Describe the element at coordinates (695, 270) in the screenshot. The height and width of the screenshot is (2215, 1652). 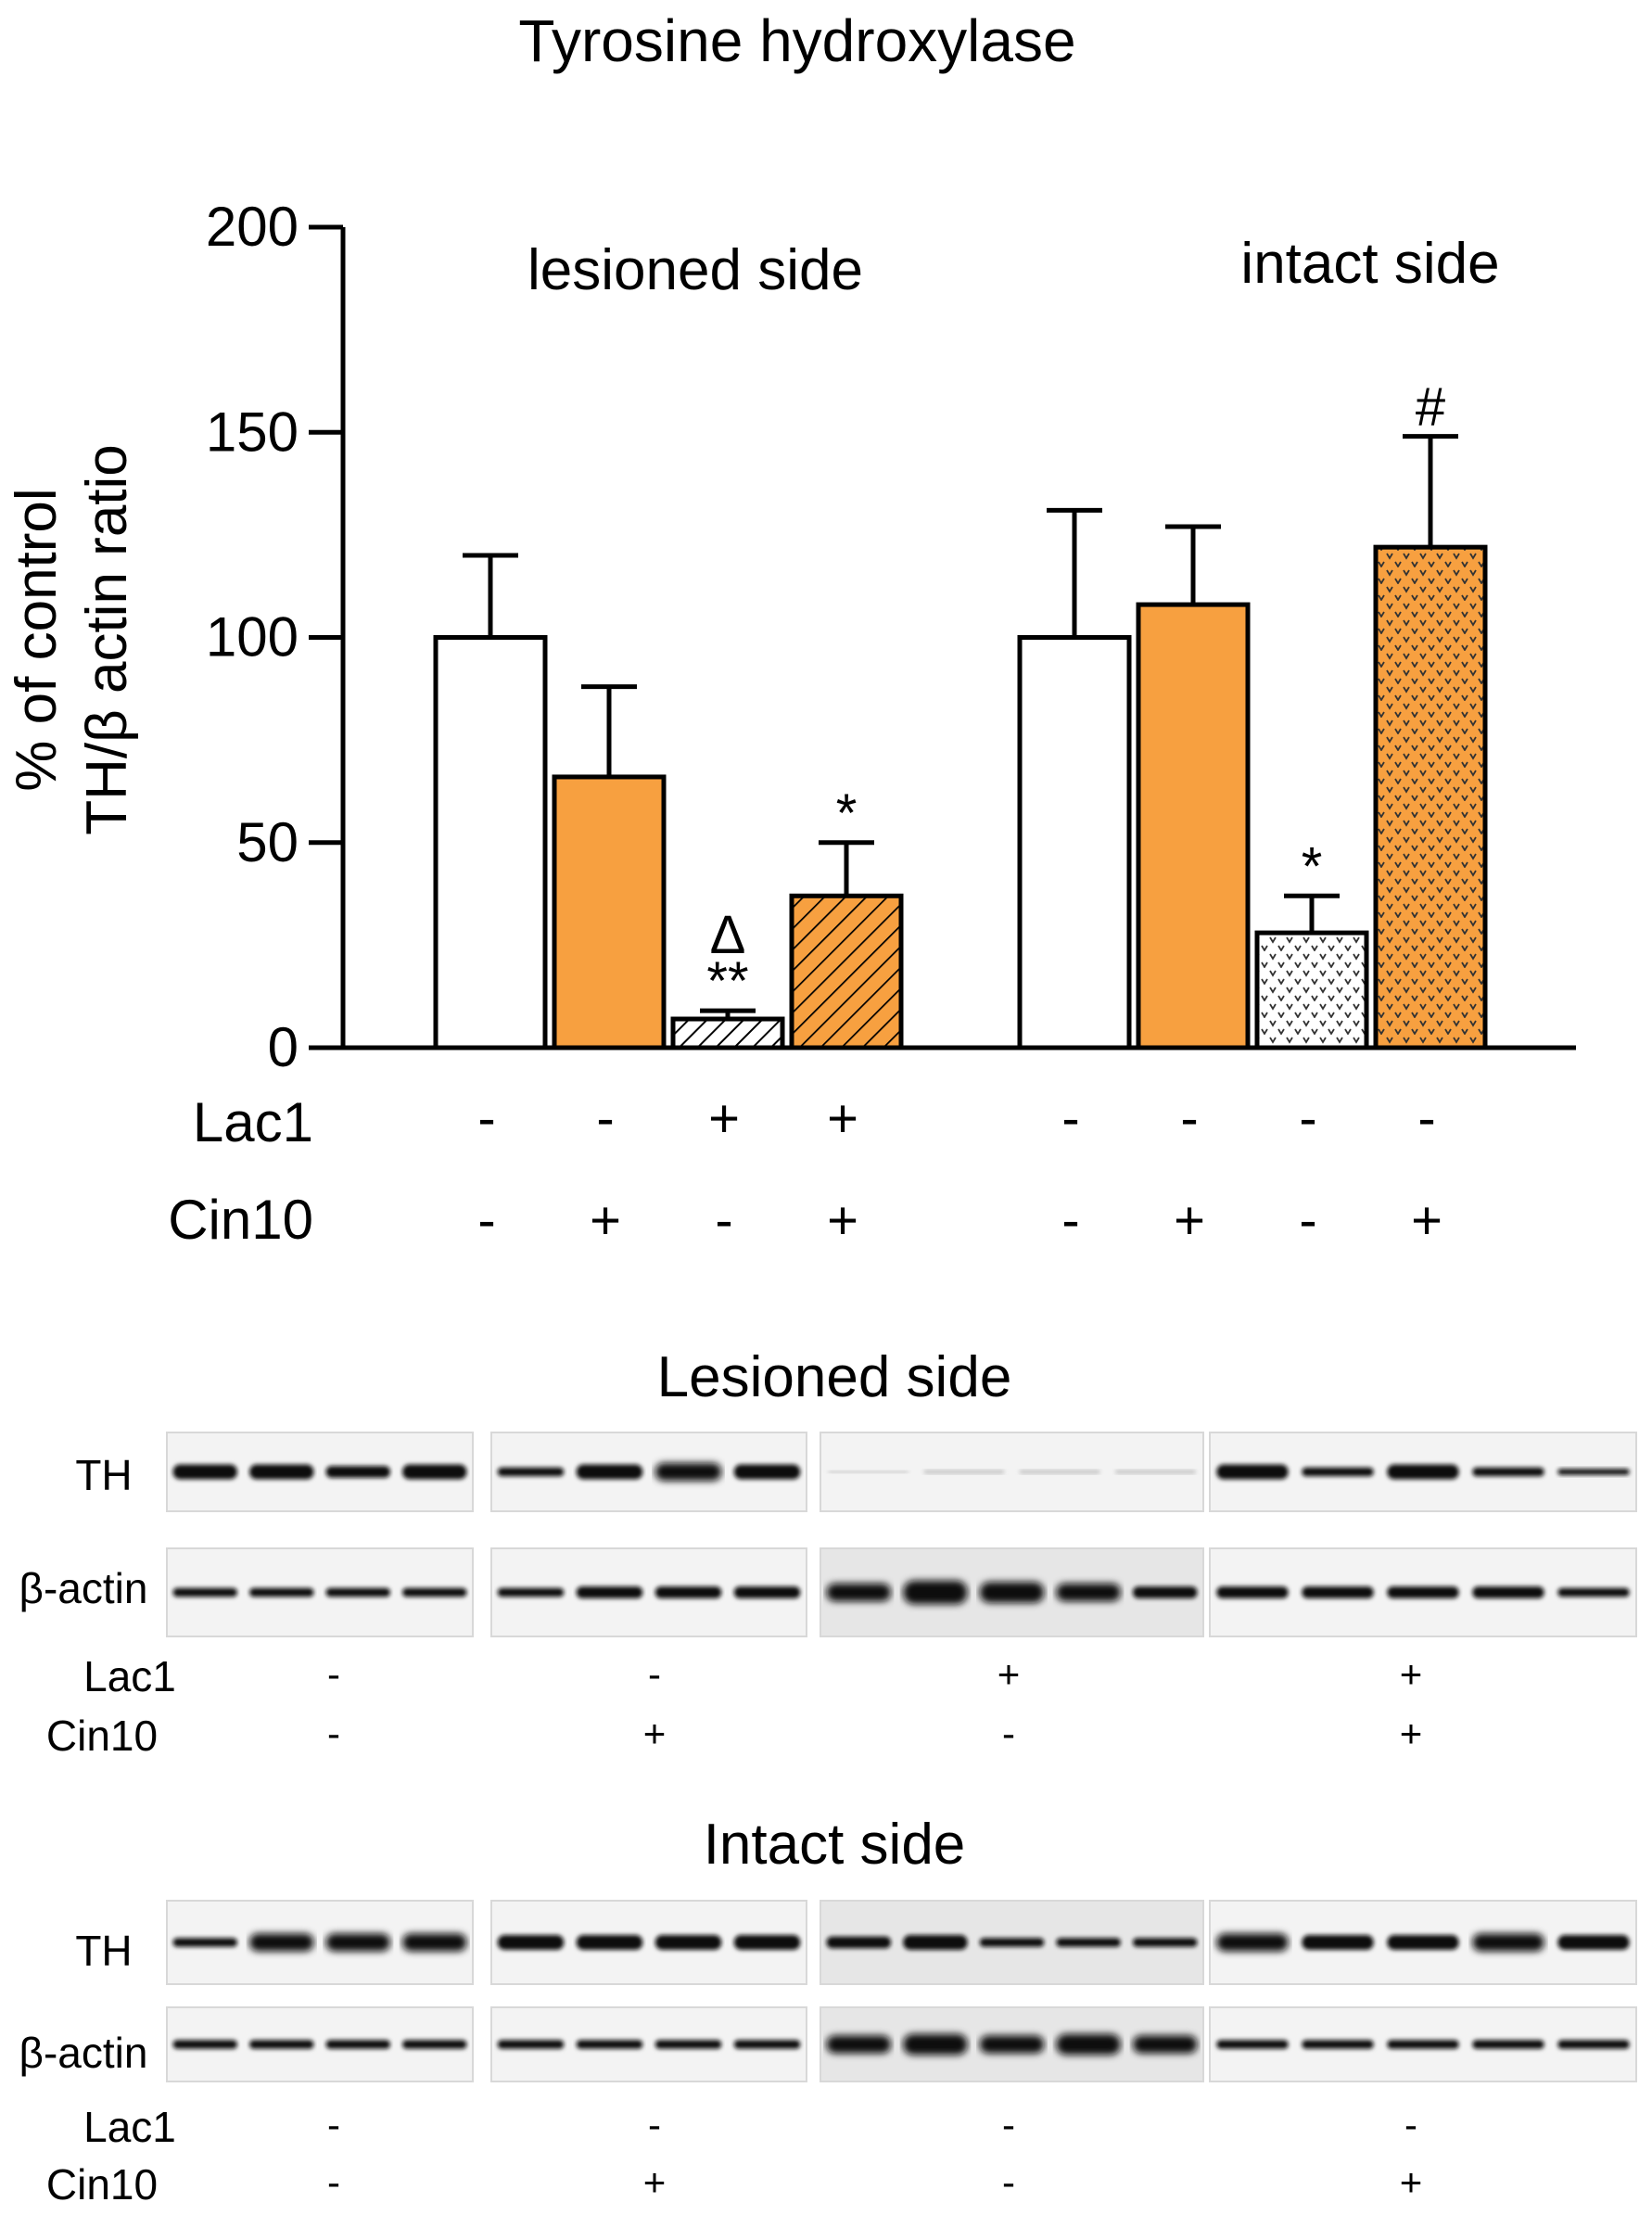
I see `group-label-lesioned: lesioned side` at that location.